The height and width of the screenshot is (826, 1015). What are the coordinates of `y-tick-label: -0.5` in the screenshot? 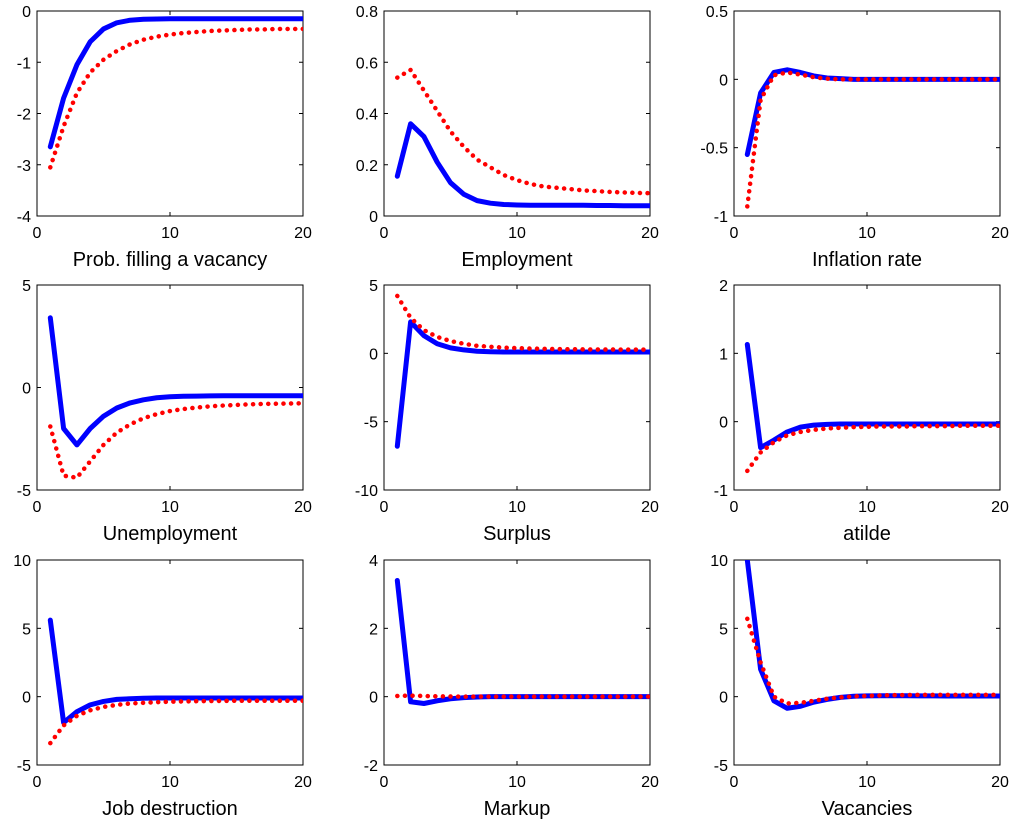 It's located at (714, 149).